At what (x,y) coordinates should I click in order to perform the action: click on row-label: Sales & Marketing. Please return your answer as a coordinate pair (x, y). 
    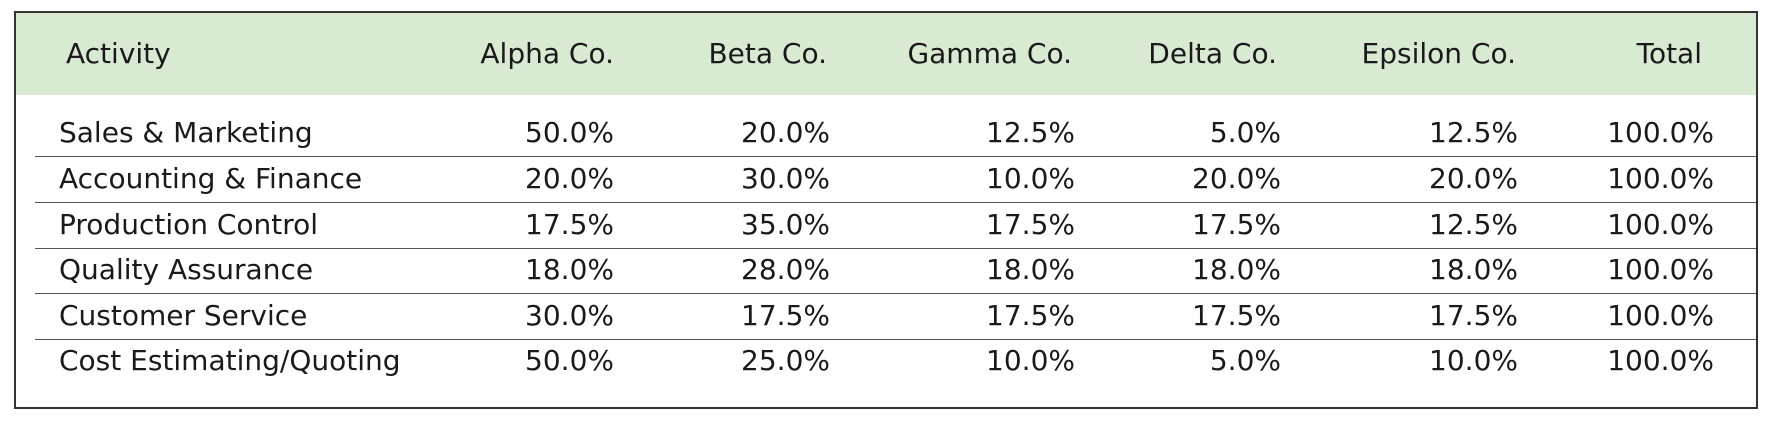
    Looking at the image, I should click on (186, 132).